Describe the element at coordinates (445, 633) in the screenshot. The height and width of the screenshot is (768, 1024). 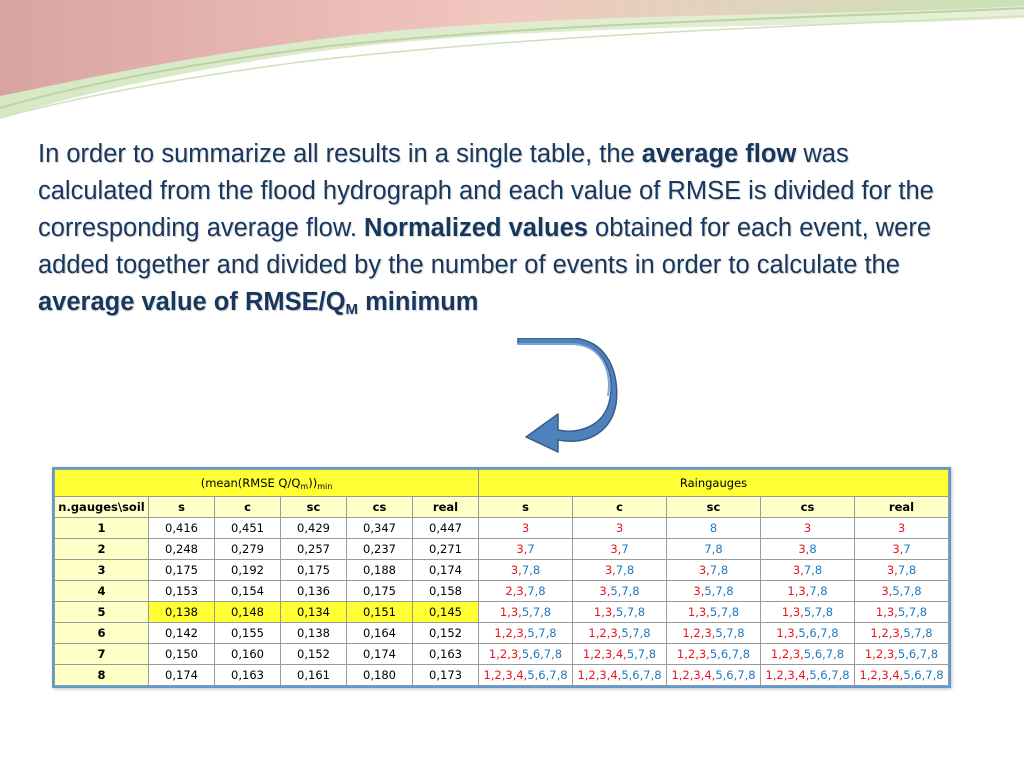
I see `rmse-value-cell: 0,152` at that location.